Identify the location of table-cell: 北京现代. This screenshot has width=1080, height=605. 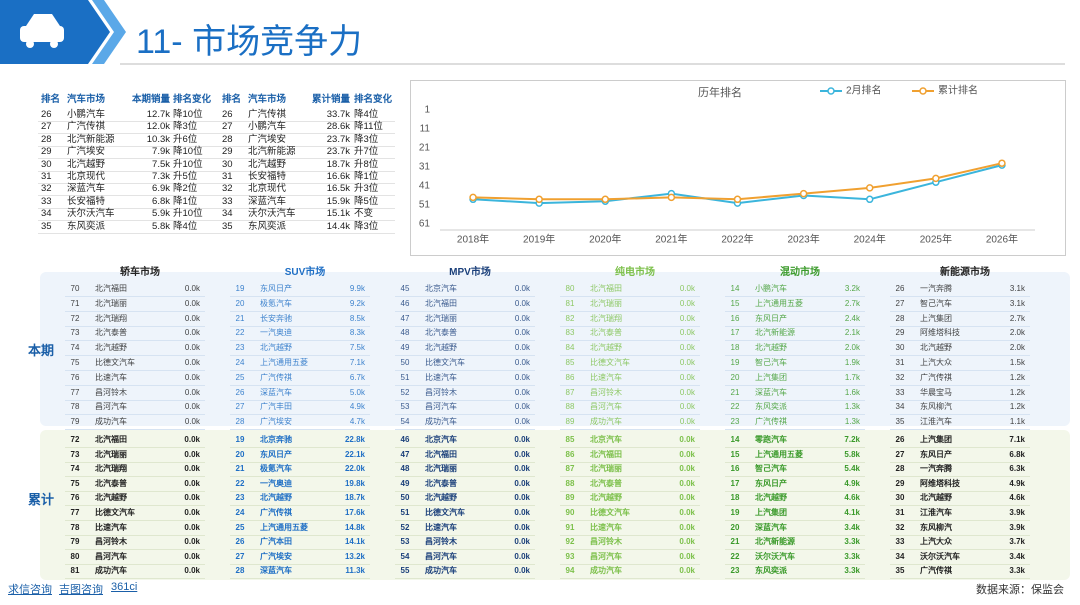
(86, 176).